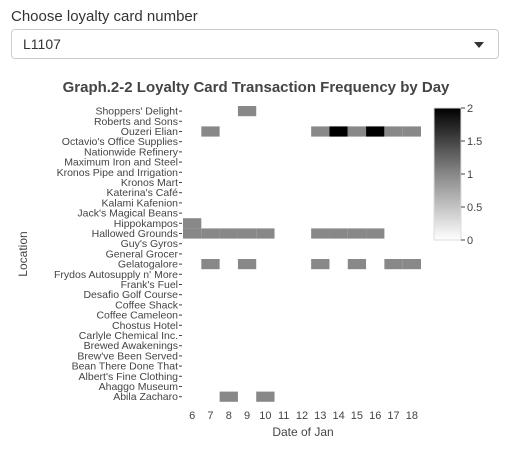  What do you see at coordinates (149, 244) in the screenshot?
I see `y-tick-label: Guy's Gyros` at bounding box center [149, 244].